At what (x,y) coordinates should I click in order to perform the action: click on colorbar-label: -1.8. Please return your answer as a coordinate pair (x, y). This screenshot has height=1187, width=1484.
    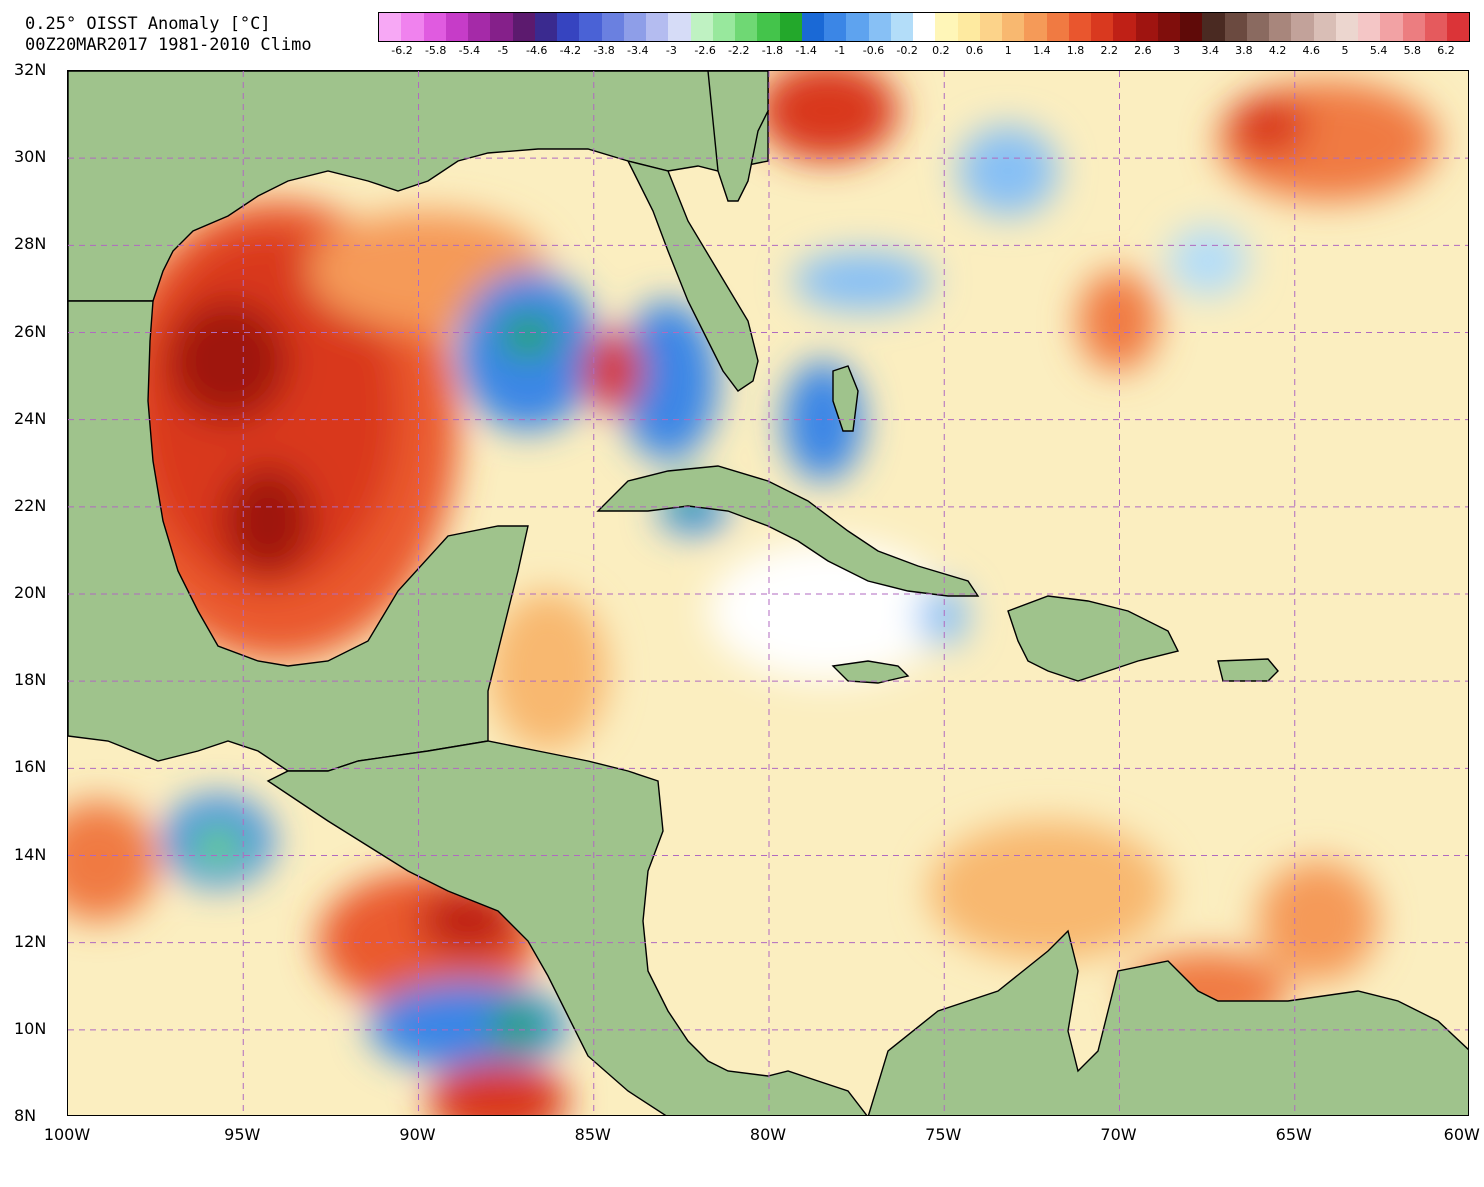
    Looking at the image, I should click on (772, 50).